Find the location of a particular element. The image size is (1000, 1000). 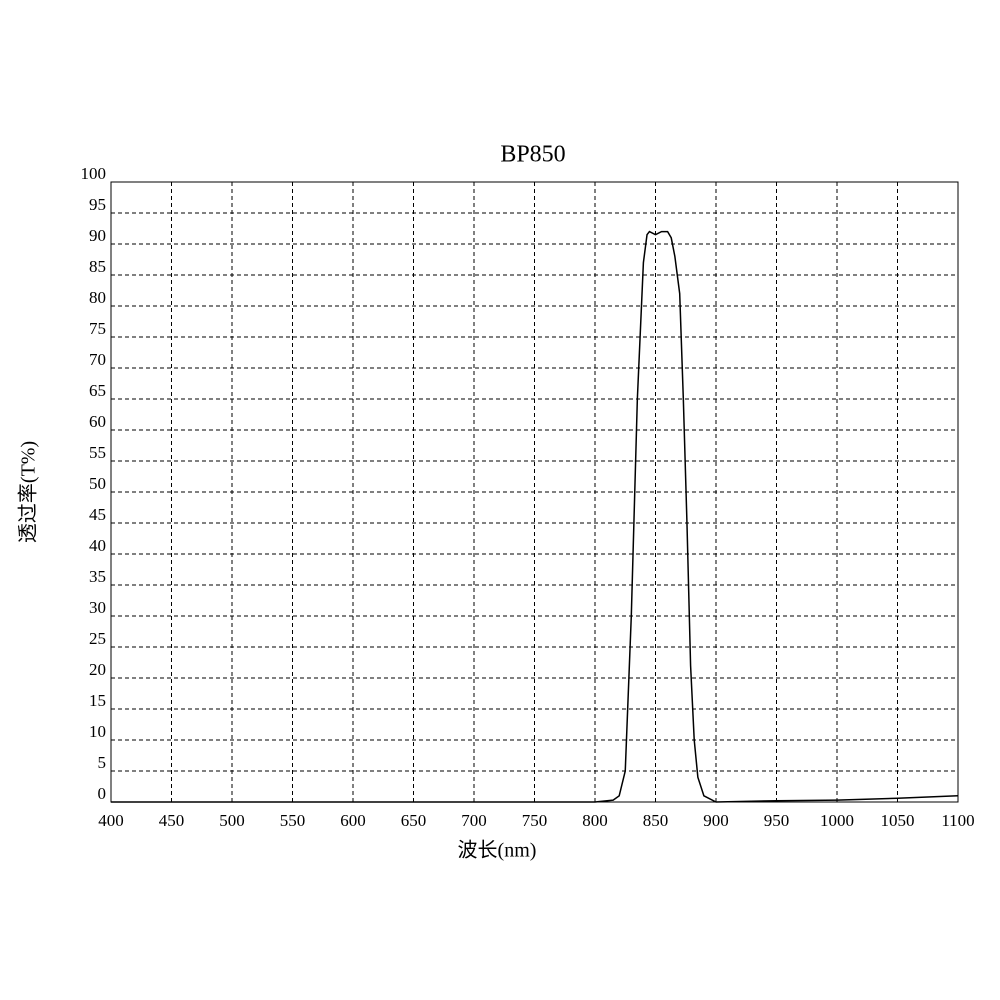

chart-title: BP850 is located at coordinates (532, 155).